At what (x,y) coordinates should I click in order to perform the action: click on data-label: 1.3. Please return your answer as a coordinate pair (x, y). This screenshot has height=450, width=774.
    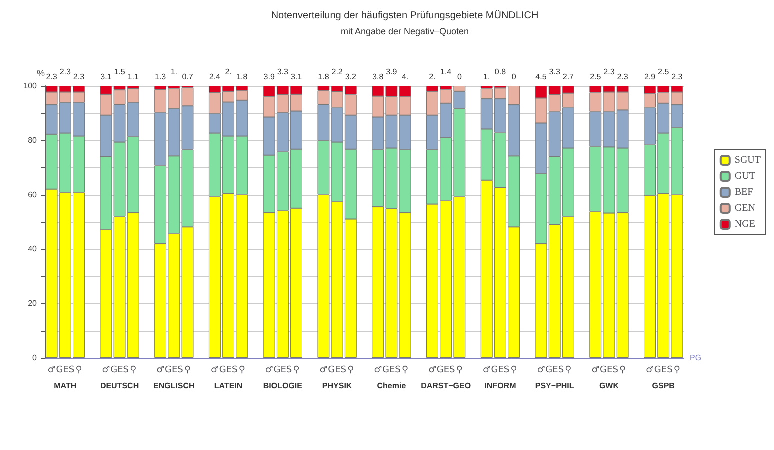
    Looking at the image, I should click on (161, 77).